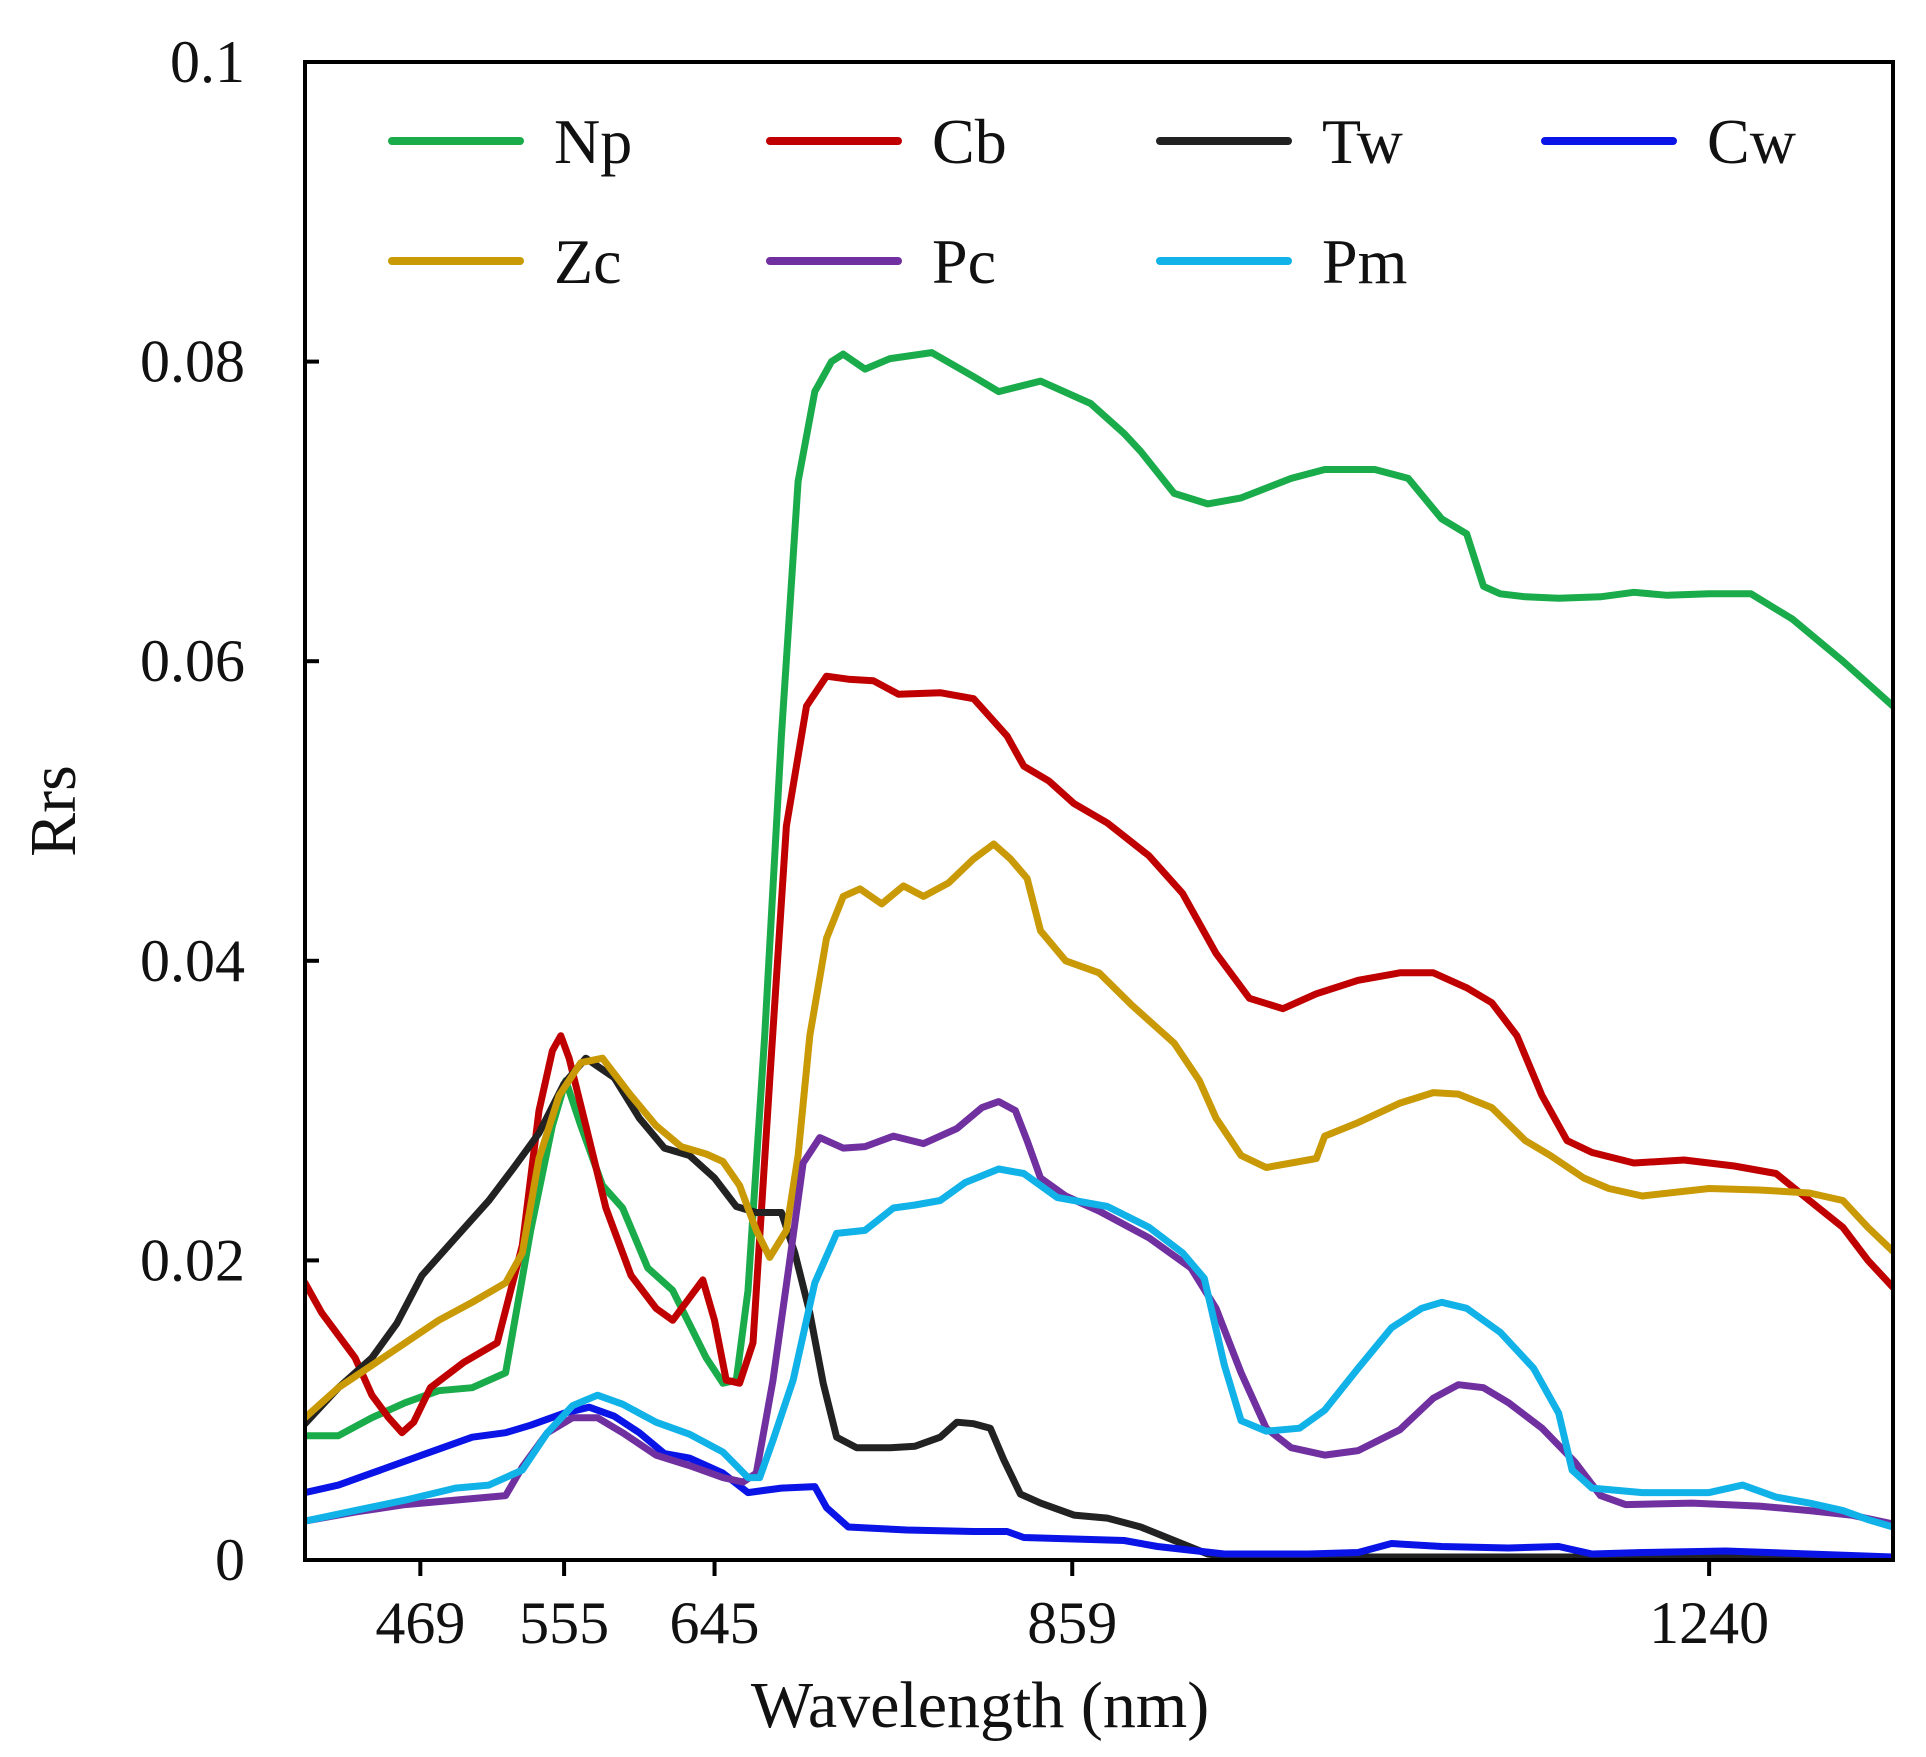  I want to click on x-tick-label: 1240, so click(1709, 1623).